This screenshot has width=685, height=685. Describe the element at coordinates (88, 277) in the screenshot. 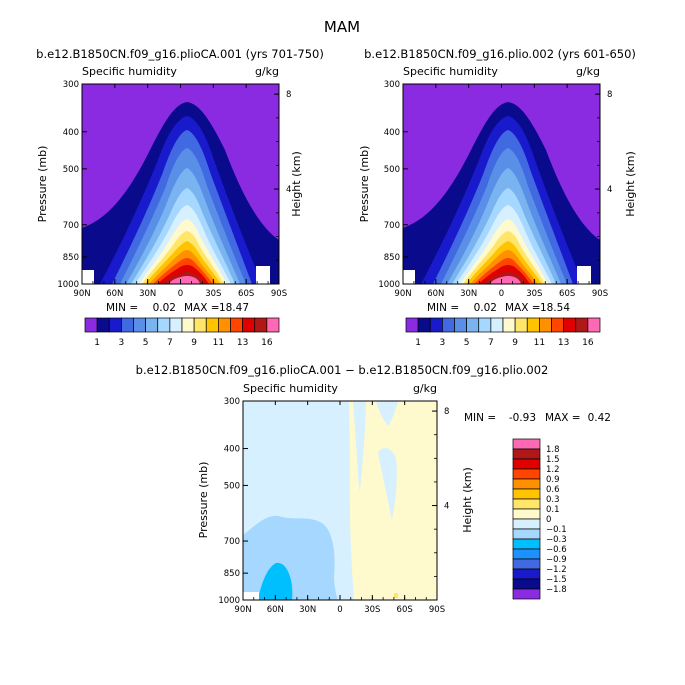

I see `left-missing-nh` at that location.